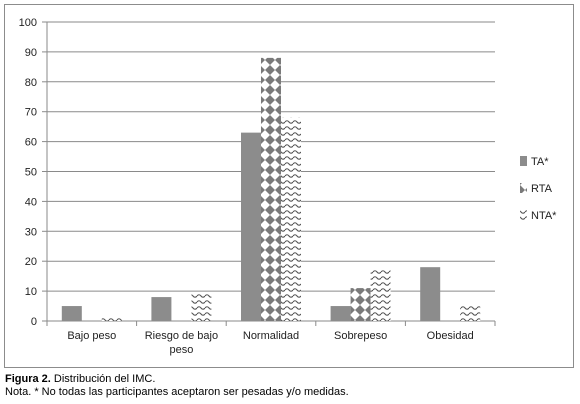  I want to click on y-tick-label: 20, so click(31, 262).